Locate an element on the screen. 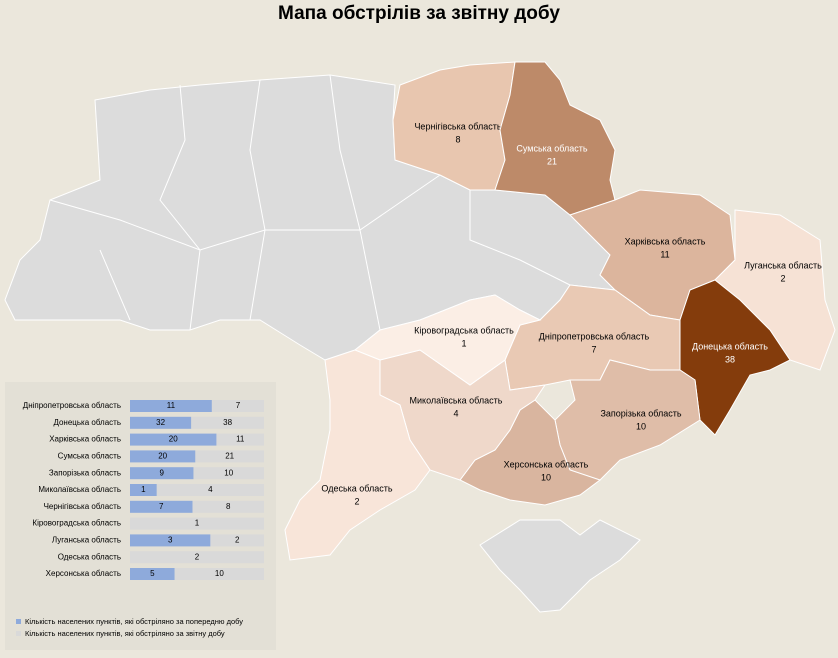 Image resolution: width=838 pixels, height=658 pixels. crimea is located at coordinates (560, 566).